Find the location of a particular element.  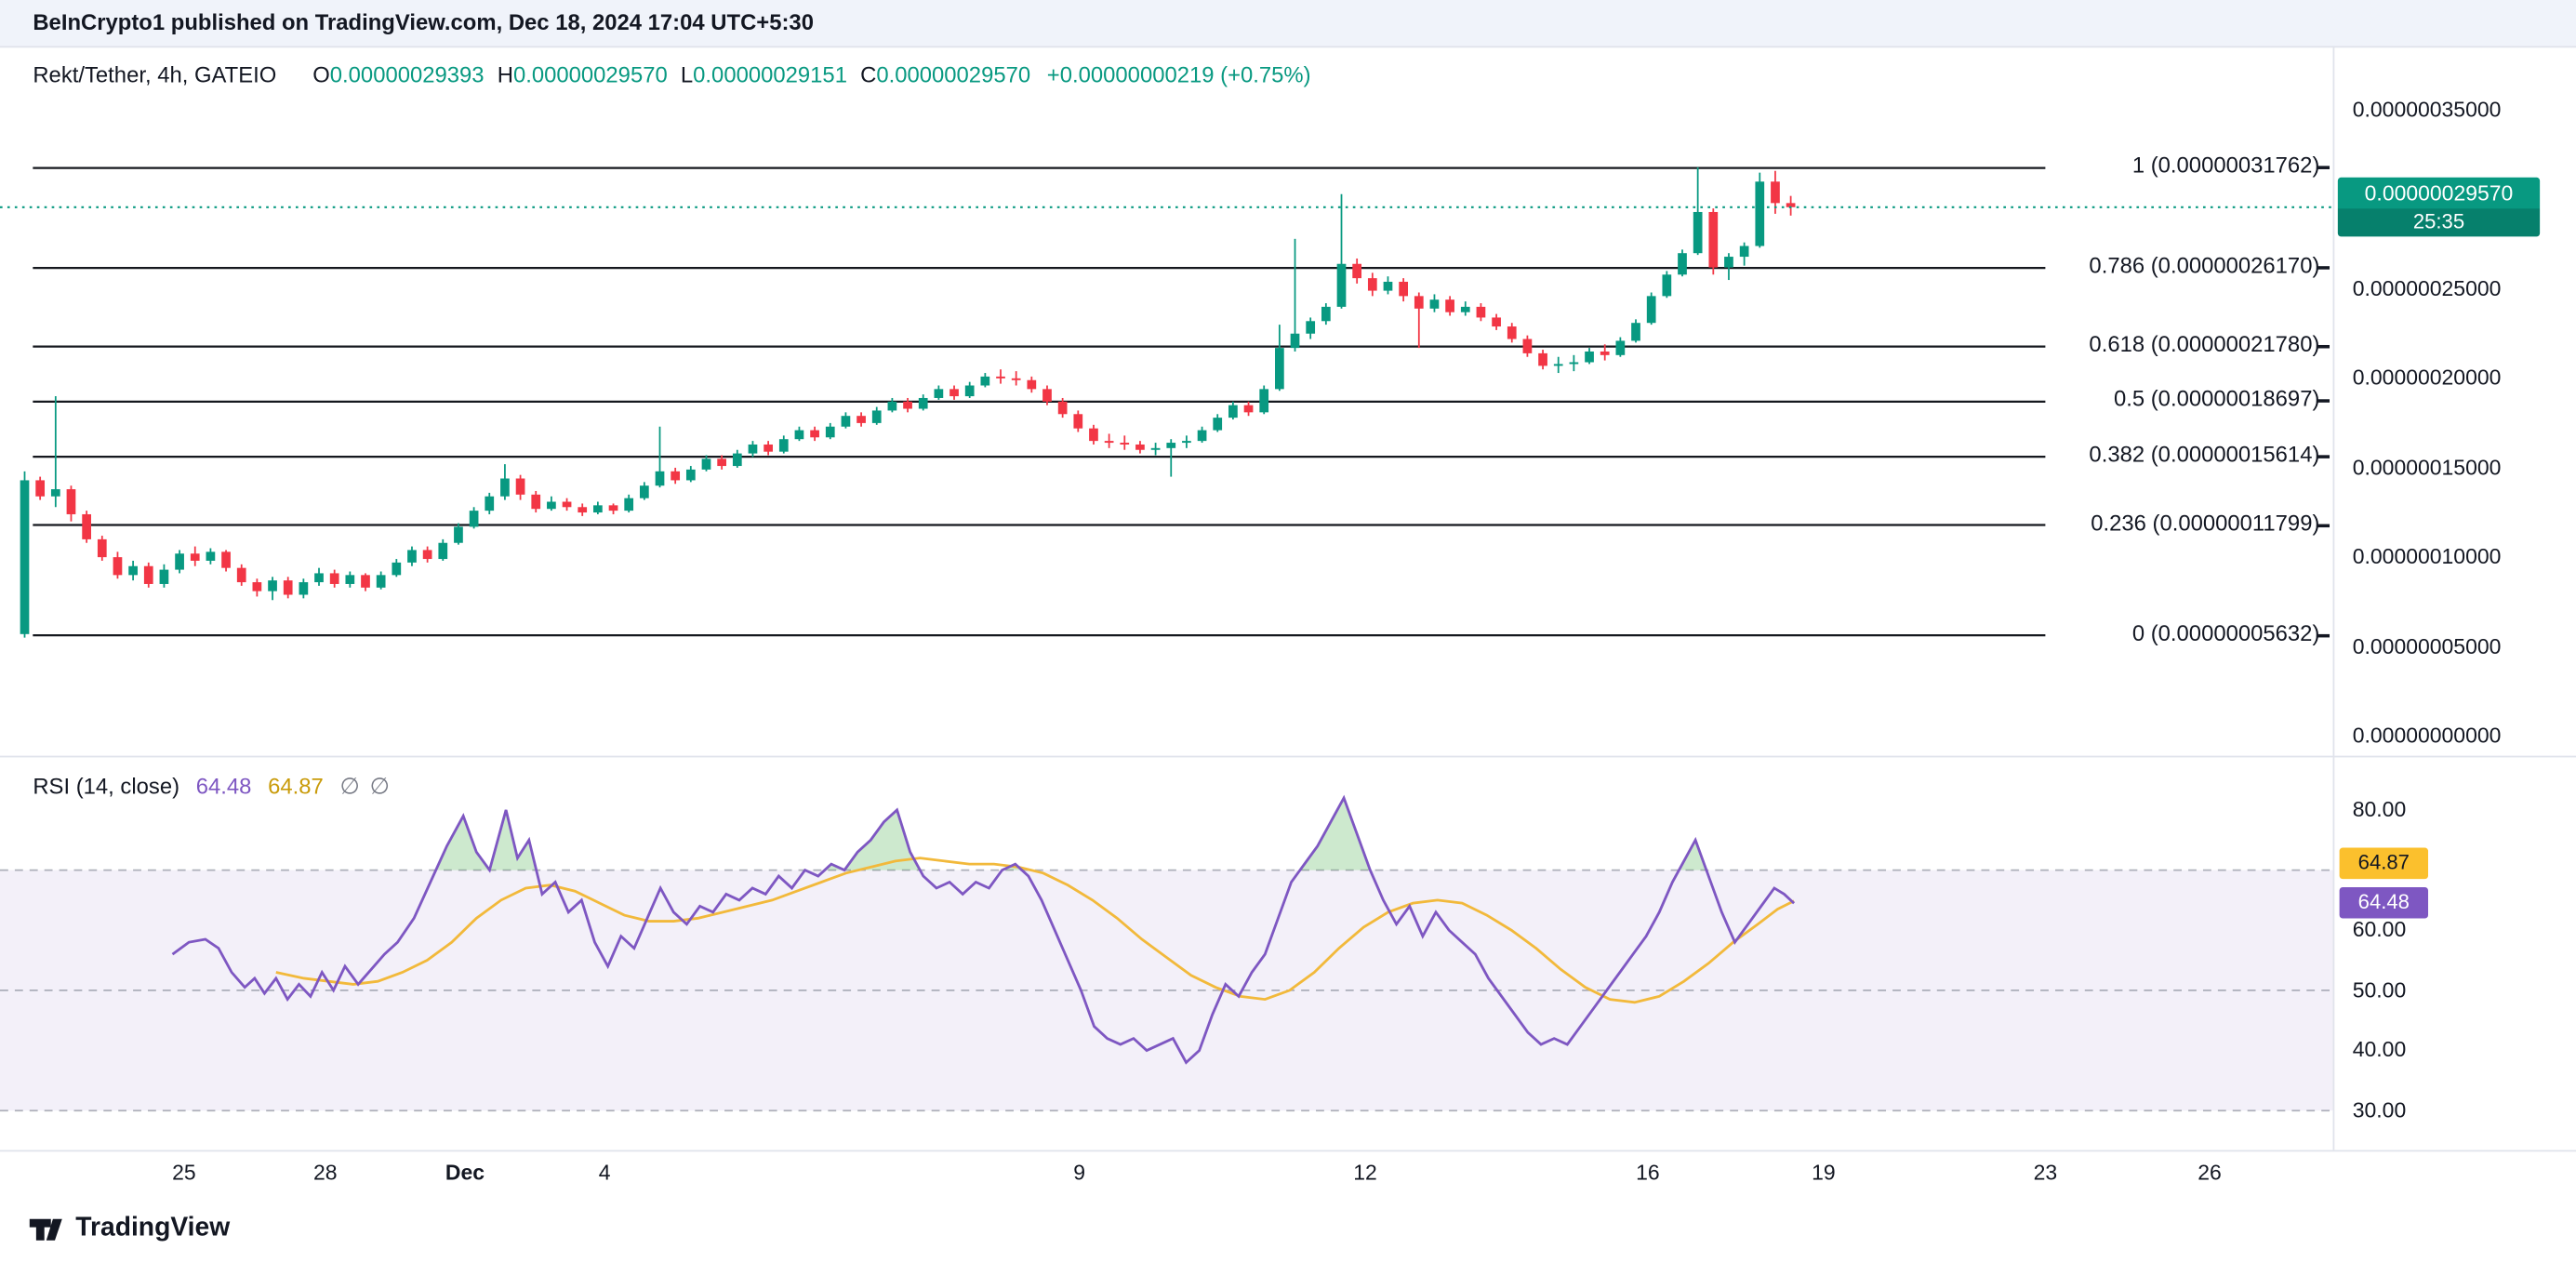

fib-label: 0.618 (0.00000021780) is located at coordinates (2204, 344).